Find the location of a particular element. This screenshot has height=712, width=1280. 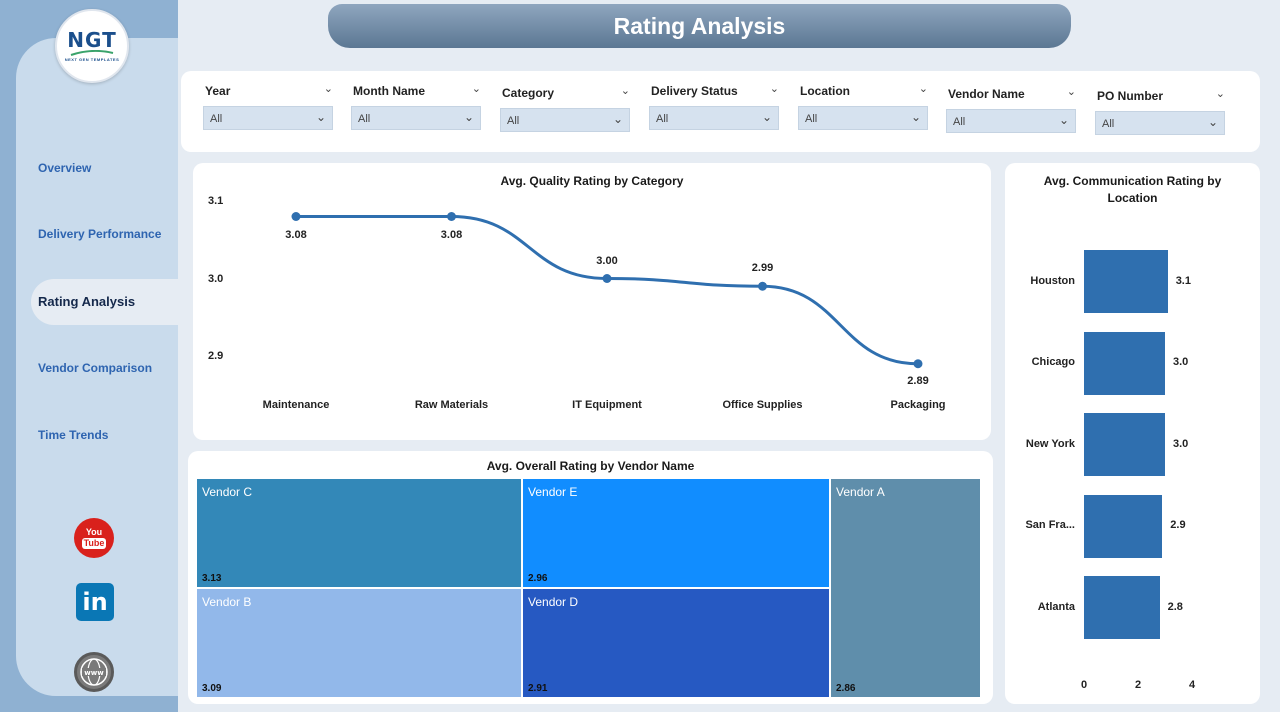

treemap-tile-vendor-e: Vendor E 2.96 is located at coordinates (676, 533).